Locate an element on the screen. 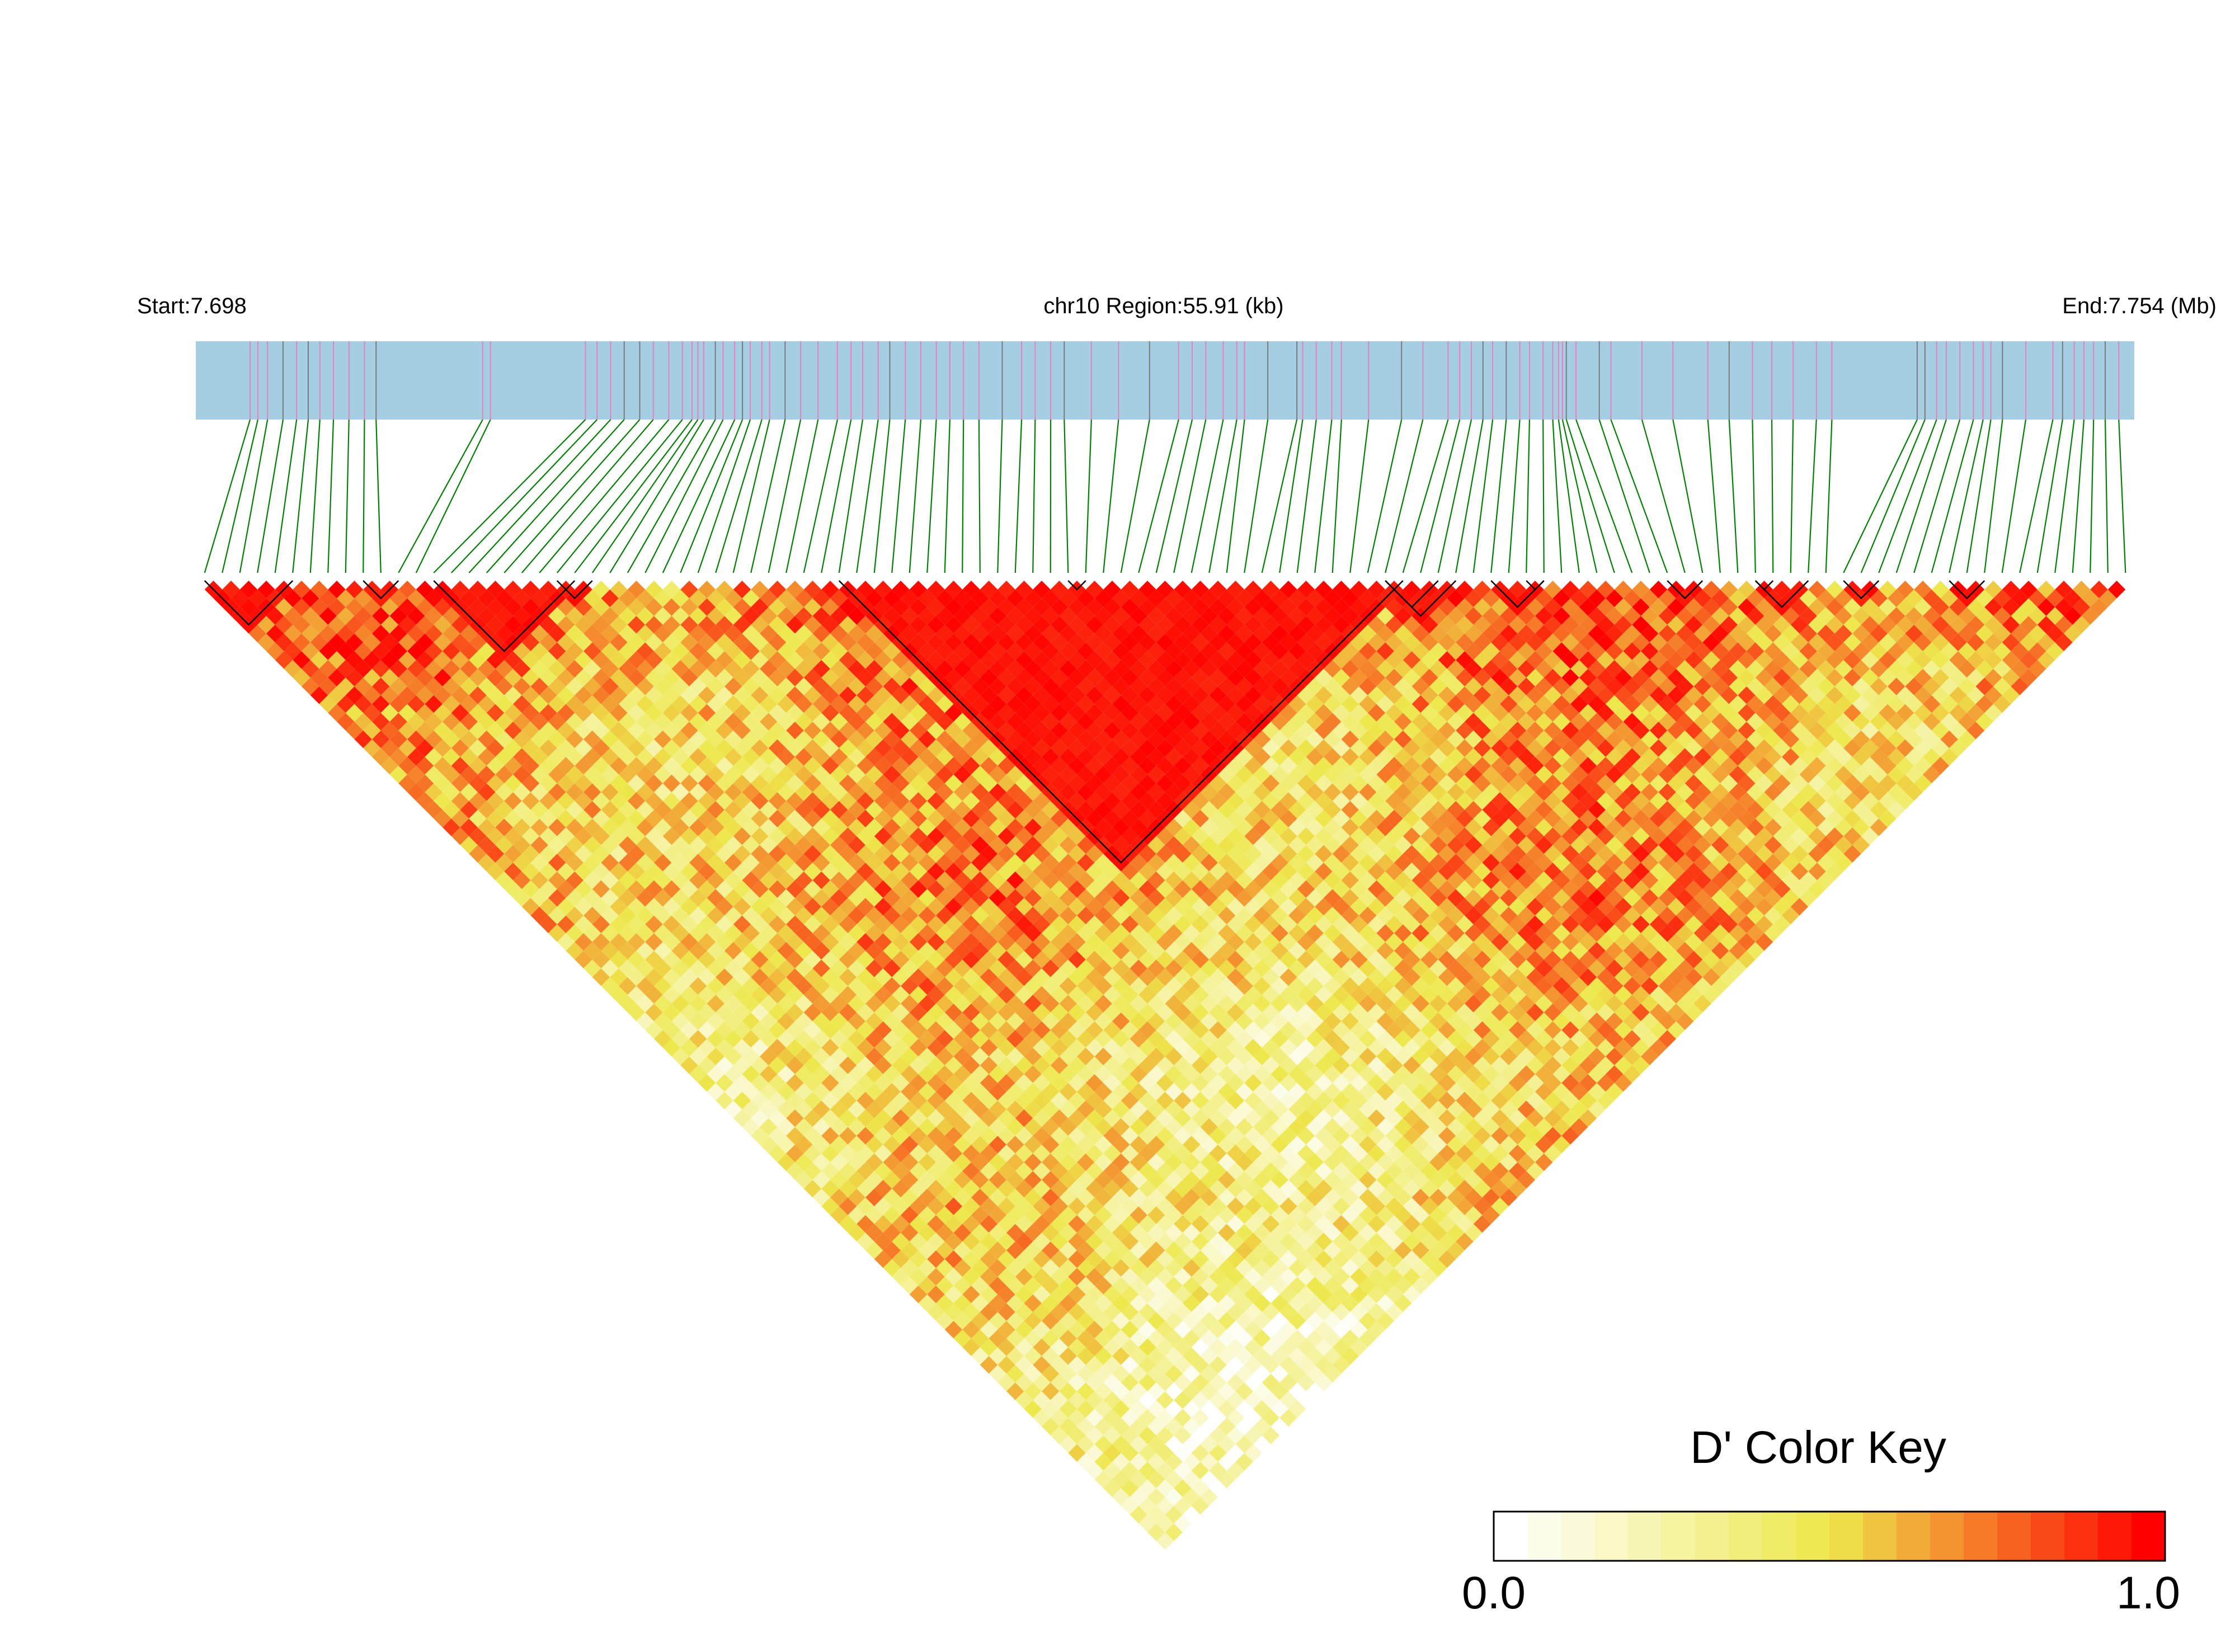 The width and height of the screenshot is (2235, 1652). snp-connectors is located at coordinates (1165, 496).